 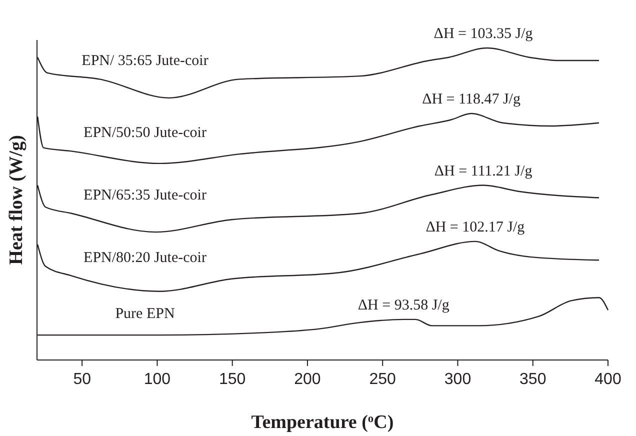 What do you see at coordinates (458, 379) in the screenshot?
I see `x-tick-label: 300` at bounding box center [458, 379].